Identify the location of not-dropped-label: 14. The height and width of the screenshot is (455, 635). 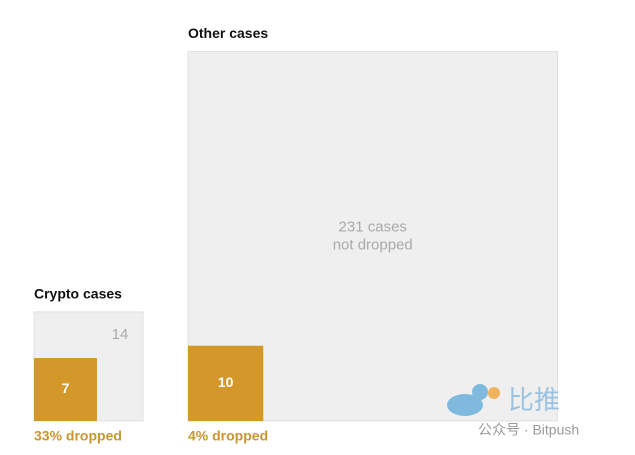
(120, 334).